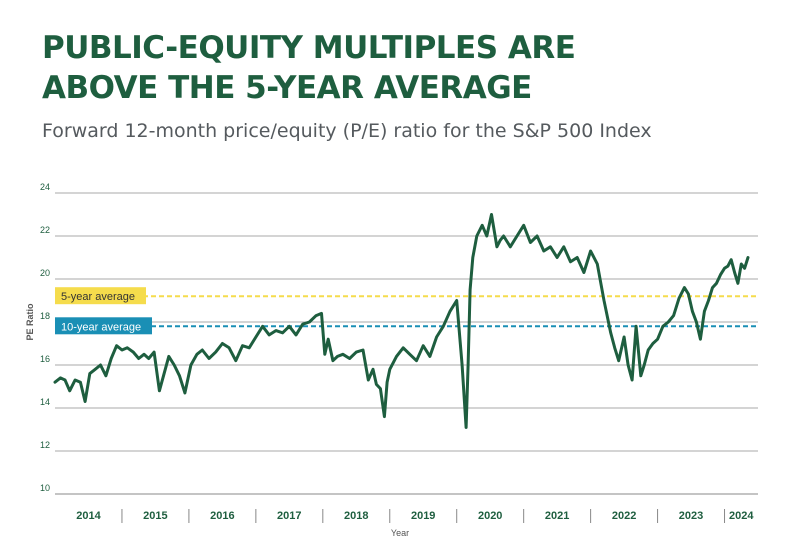  I want to click on y-tick-label: 16, so click(45, 359).